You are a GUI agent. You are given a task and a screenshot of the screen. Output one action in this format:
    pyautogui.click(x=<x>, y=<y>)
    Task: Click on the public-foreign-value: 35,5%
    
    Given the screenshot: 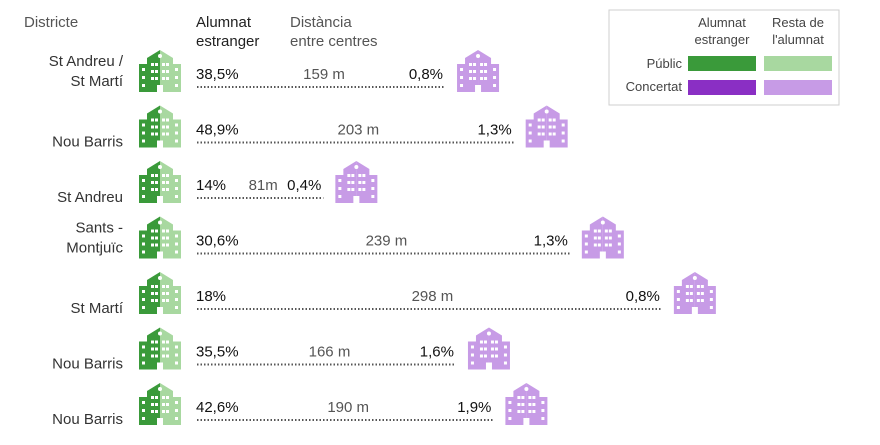 What is the action you would take?
    pyautogui.click(x=217, y=352)
    